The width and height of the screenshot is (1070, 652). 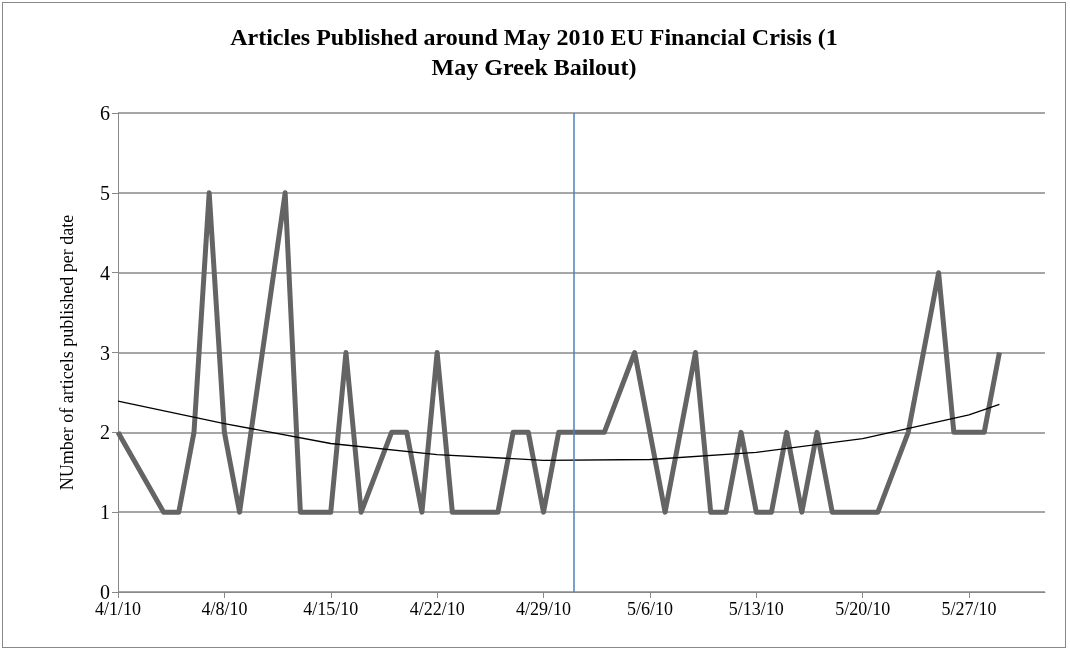 What do you see at coordinates (437, 609) in the screenshot?
I see `x-tick-label: 4/22/10` at bounding box center [437, 609].